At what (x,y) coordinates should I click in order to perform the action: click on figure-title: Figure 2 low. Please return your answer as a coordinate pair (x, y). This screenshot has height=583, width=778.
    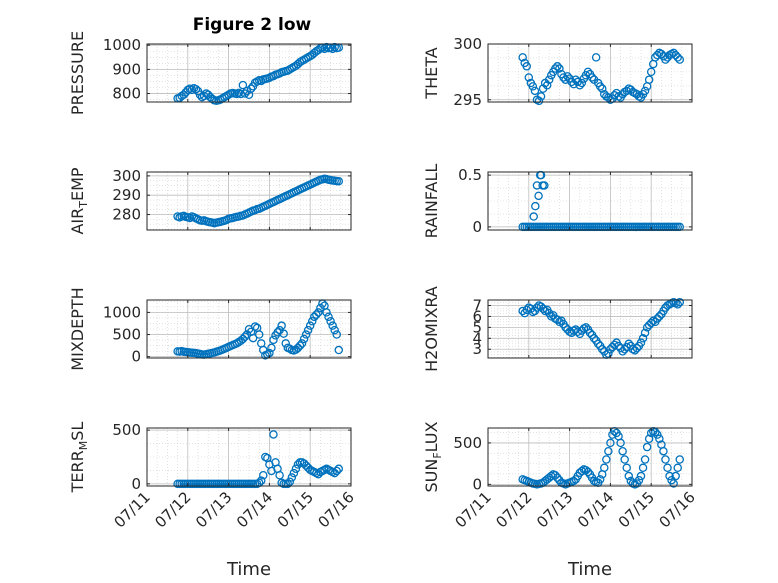
    Looking at the image, I should click on (252, 25).